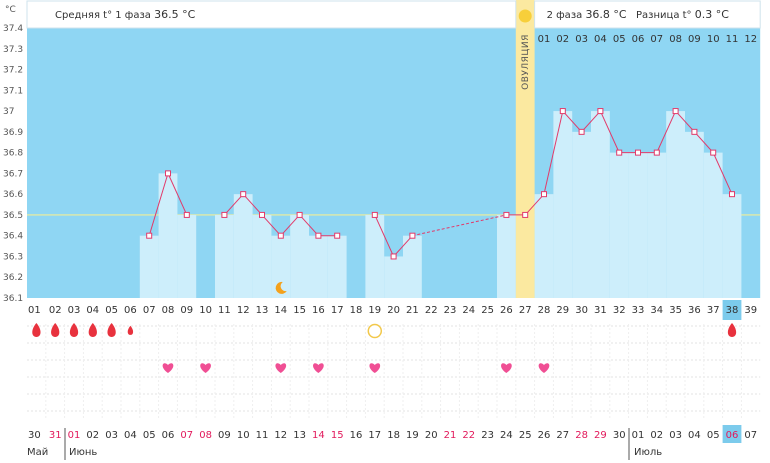 This screenshot has height=463, width=770. Describe the element at coordinates (34, 310) in the screenshot. I see `cycle-day-label: 01` at that location.